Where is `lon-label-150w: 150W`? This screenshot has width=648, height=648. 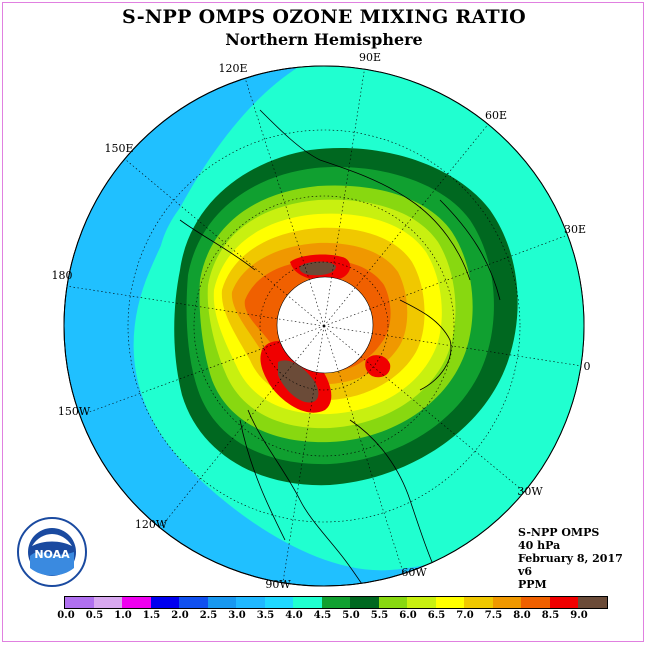
lon-label-150w: 150W is located at coordinates (74, 411).